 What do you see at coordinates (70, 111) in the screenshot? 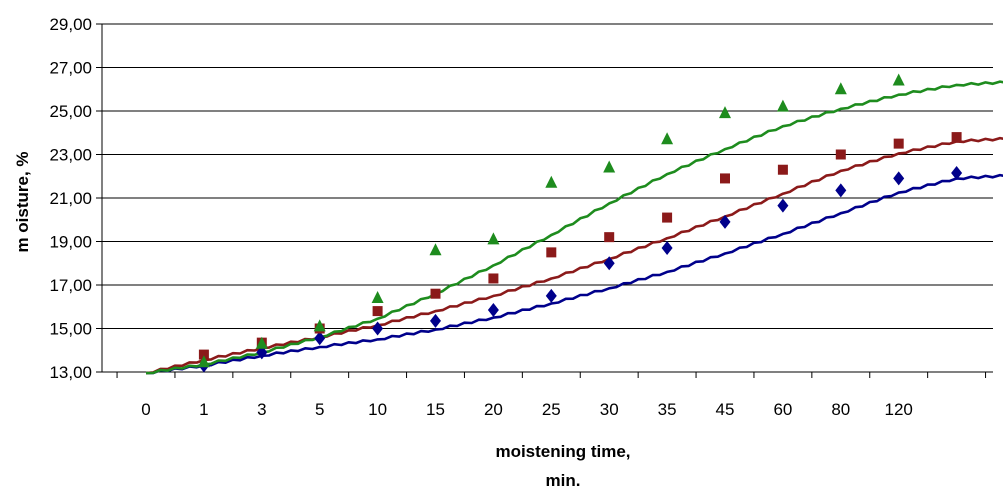
I see `y-tick-label: 25,00` at bounding box center [70, 111].